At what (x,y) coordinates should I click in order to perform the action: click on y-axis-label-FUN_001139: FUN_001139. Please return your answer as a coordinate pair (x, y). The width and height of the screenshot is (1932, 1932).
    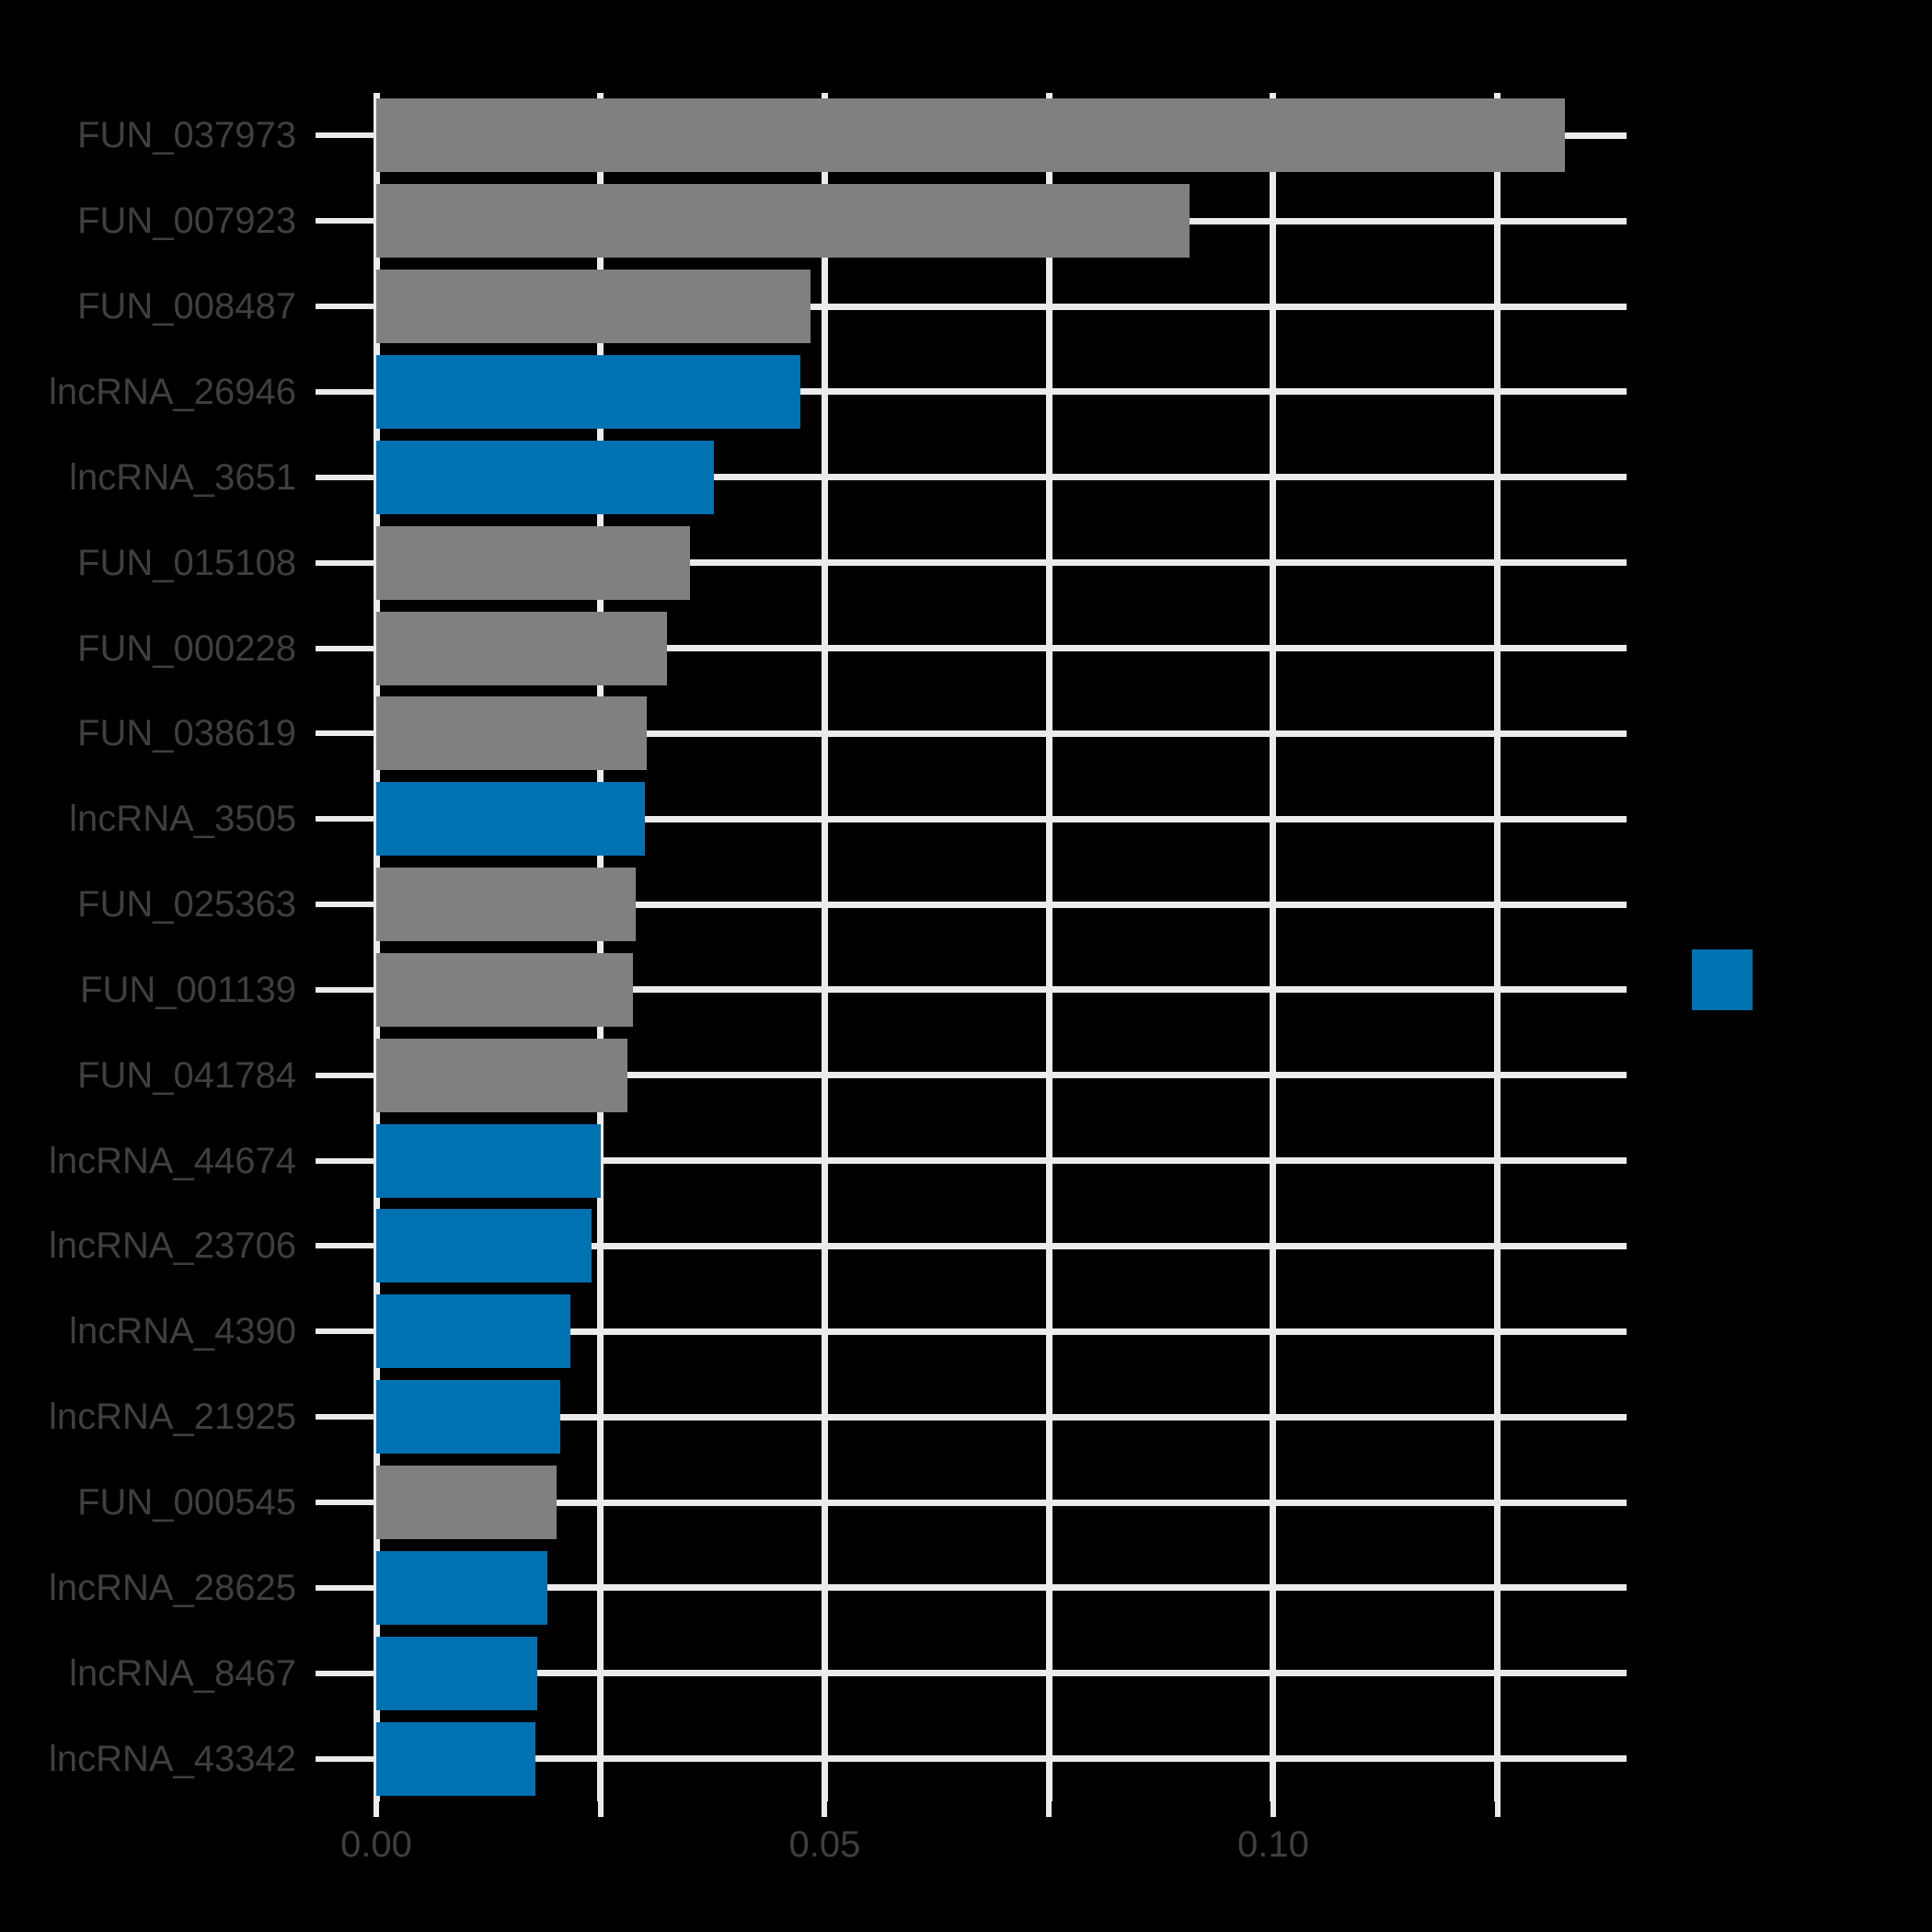
    Looking at the image, I should click on (188, 989).